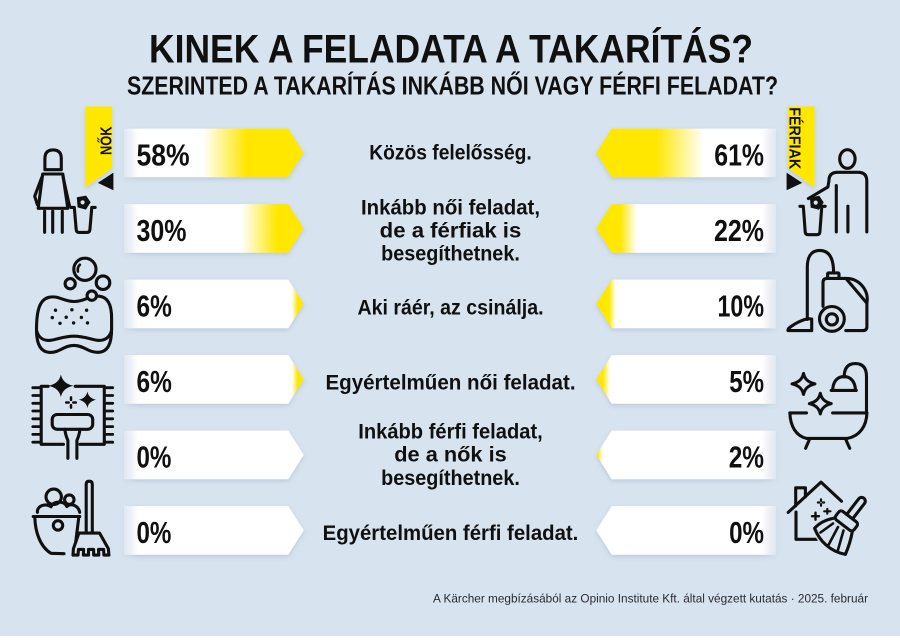  Describe the element at coordinates (450, 207) in the screenshot. I see `svg-text: Inkább női feladat,` at that location.